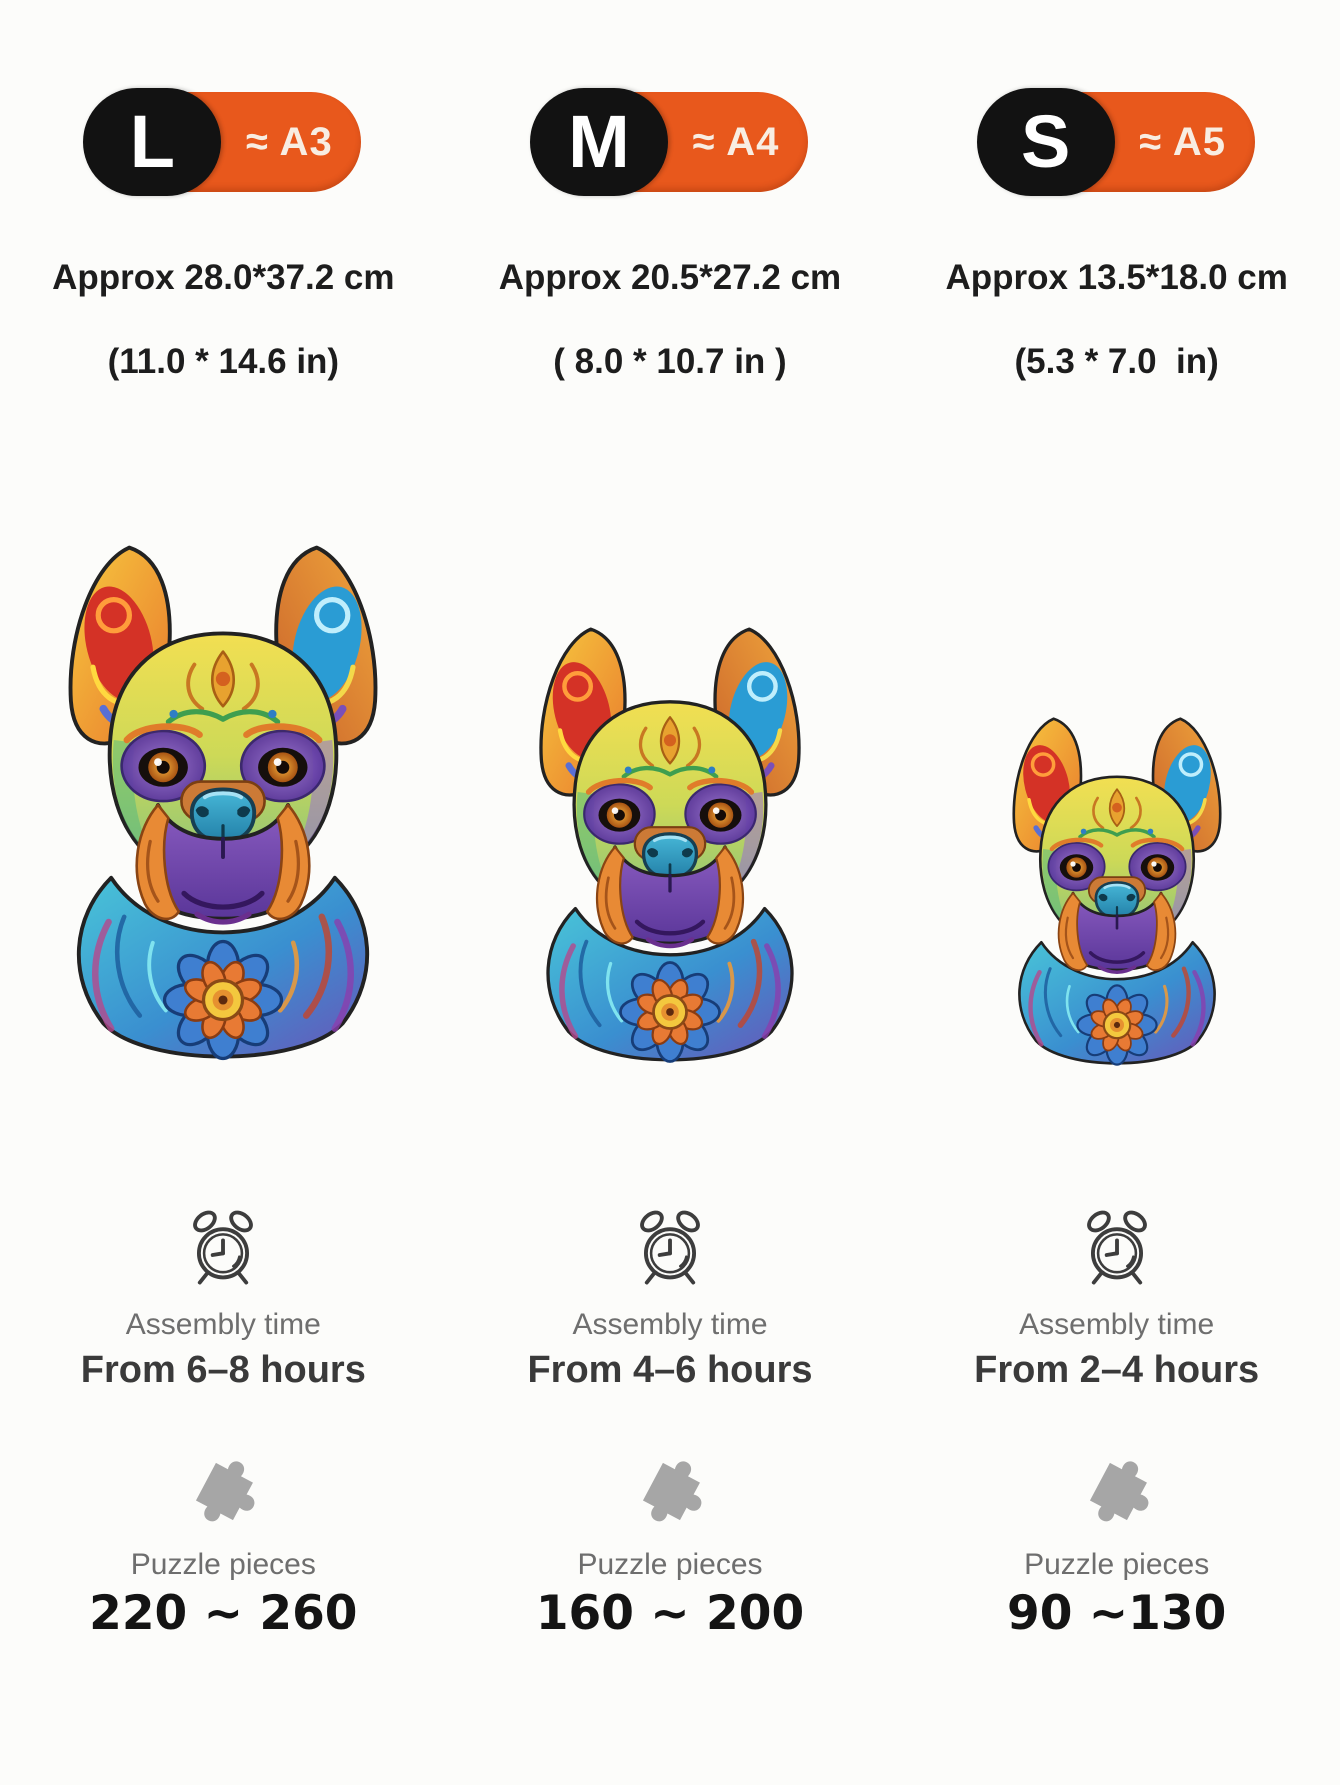 The height and width of the screenshot is (1785, 1340). Describe the element at coordinates (670, 1370) in the screenshot. I see `assembly-time-value: From 4–6 hours` at that location.